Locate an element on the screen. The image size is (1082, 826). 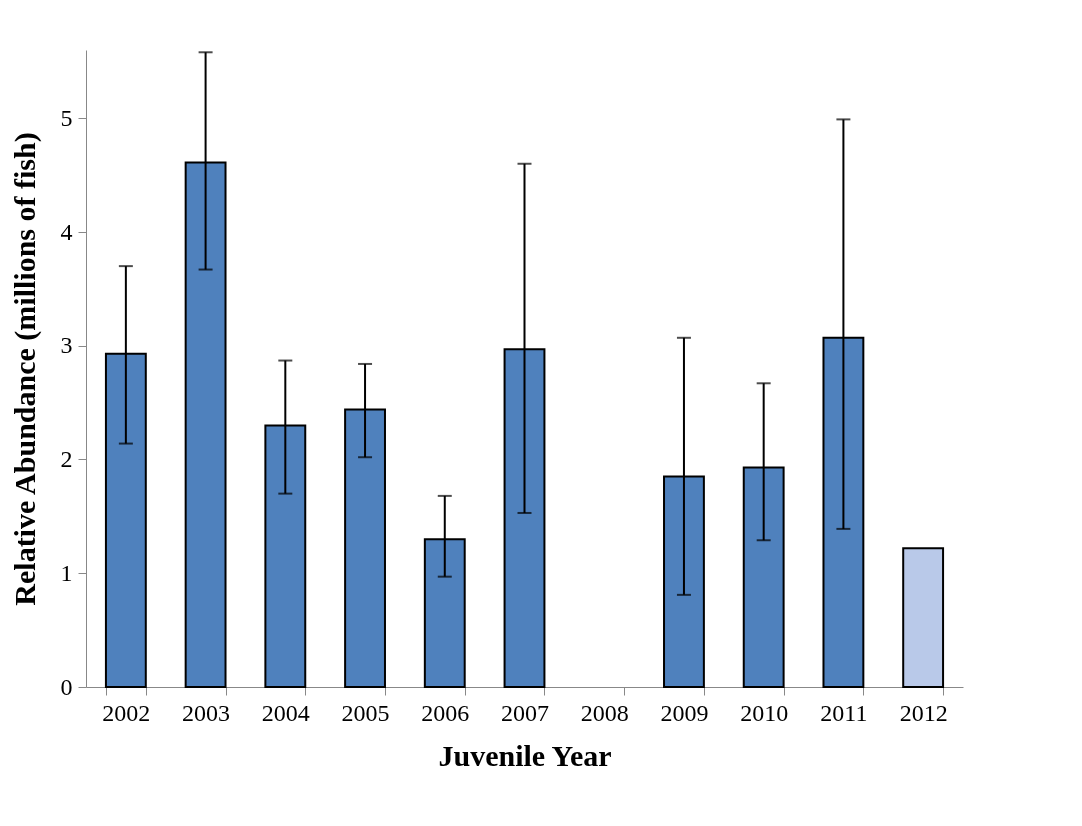
x-tick-label: 2008 is located at coordinates (604, 712).